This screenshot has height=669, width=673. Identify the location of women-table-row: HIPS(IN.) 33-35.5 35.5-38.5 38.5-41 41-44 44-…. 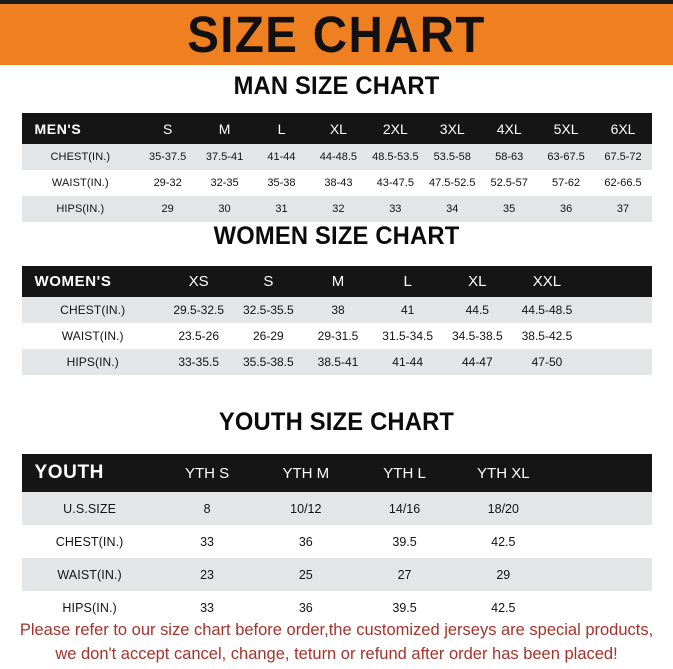
(336, 362).